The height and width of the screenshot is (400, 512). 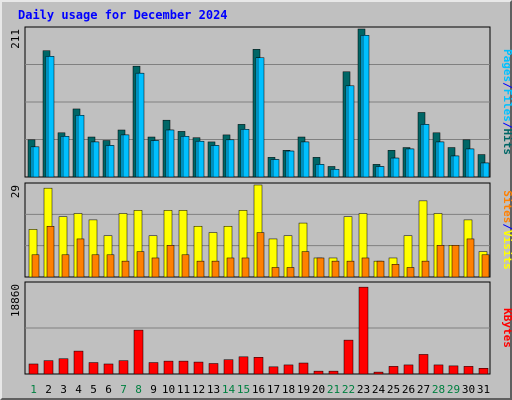 I want to click on x-tick-label-8: 8, so click(x=138, y=389).